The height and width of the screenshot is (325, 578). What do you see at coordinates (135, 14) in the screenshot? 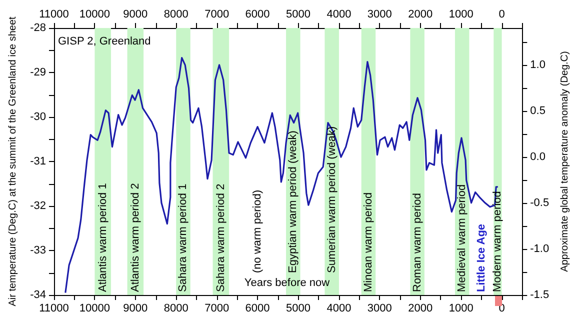
I see `x2-tick-label: 9000` at bounding box center [135, 14].